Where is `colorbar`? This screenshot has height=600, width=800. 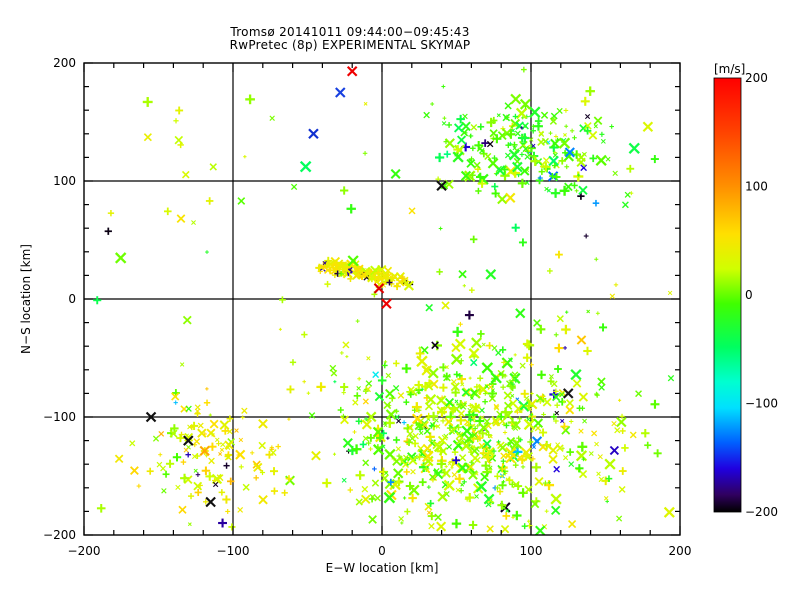
colorbar is located at coordinates (727, 295).